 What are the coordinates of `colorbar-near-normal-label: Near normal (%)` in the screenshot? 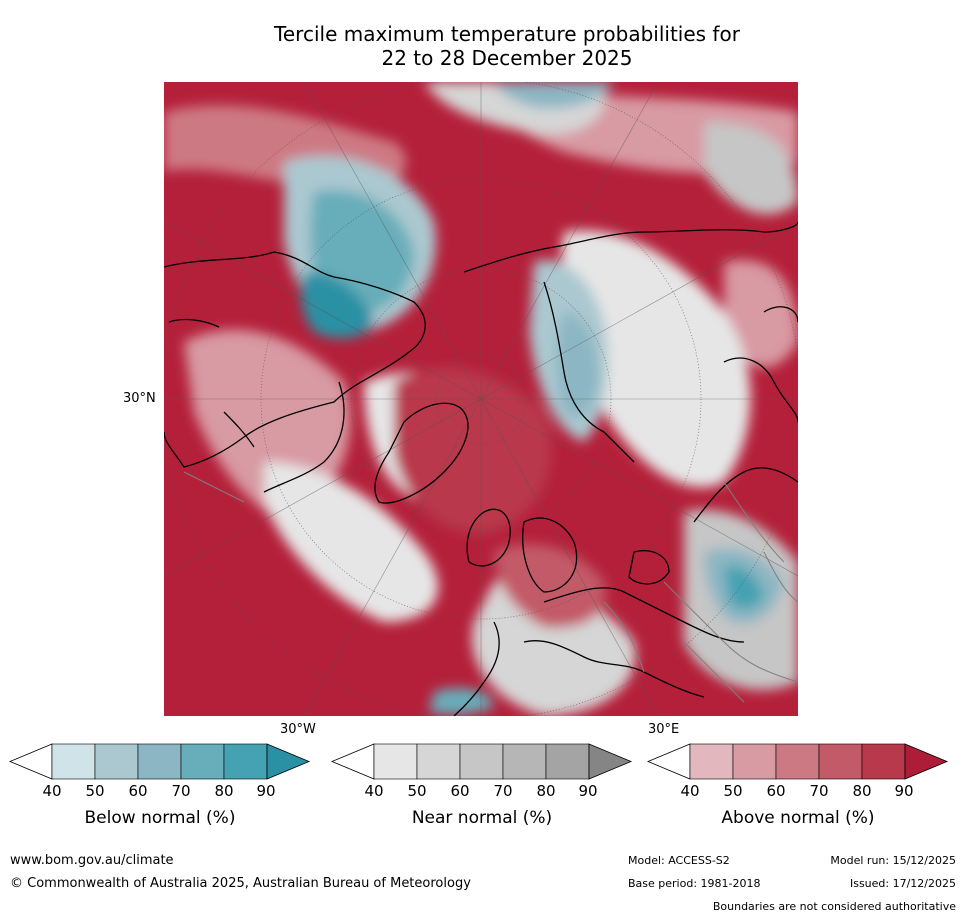 It's located at (482, 818).